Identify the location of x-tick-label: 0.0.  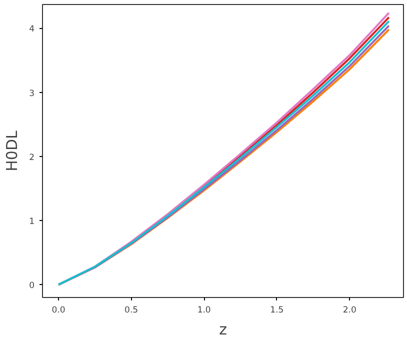
(59, 311).